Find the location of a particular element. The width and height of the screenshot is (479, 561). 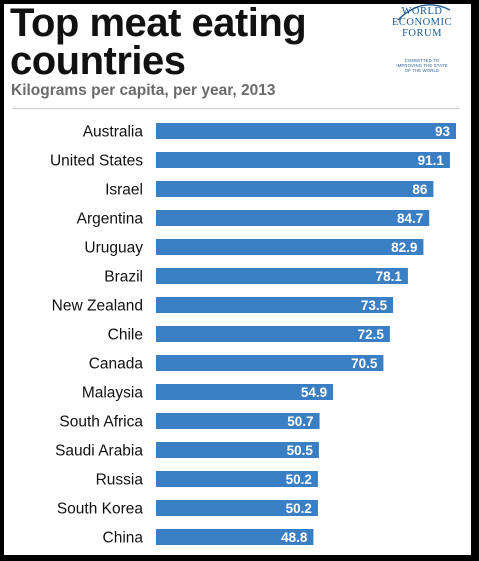

data-label: 54.9 is located at coordinates (314, 392).